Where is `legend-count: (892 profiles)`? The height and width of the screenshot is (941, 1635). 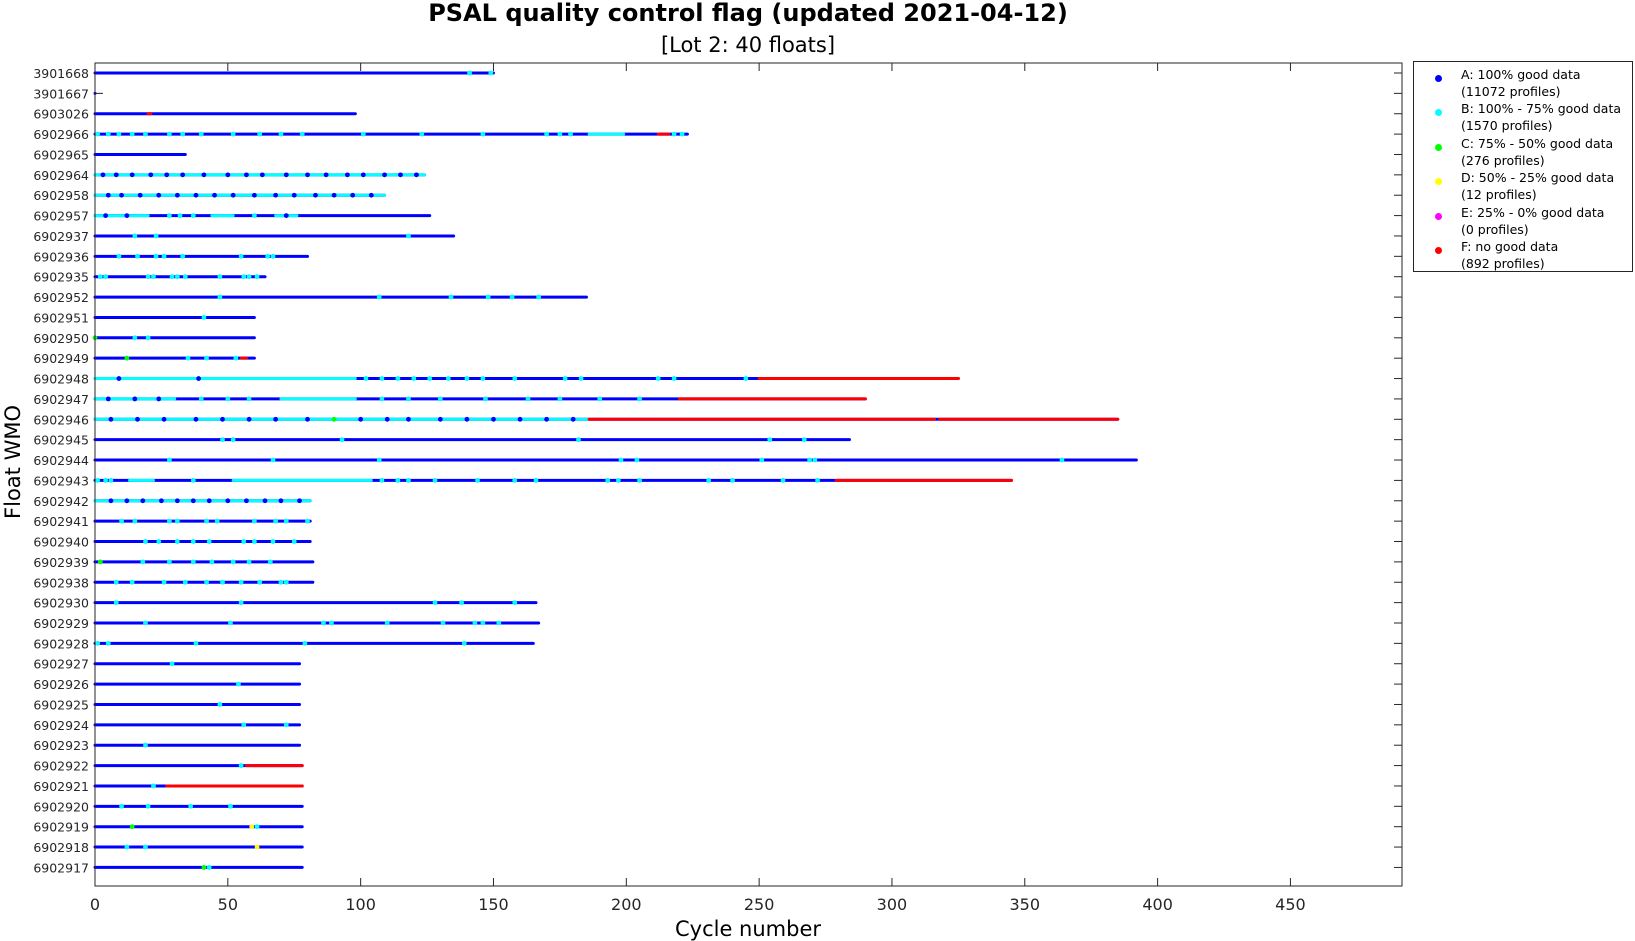
legend-count: (892 profiles) is located at coordinates (1503, 263).